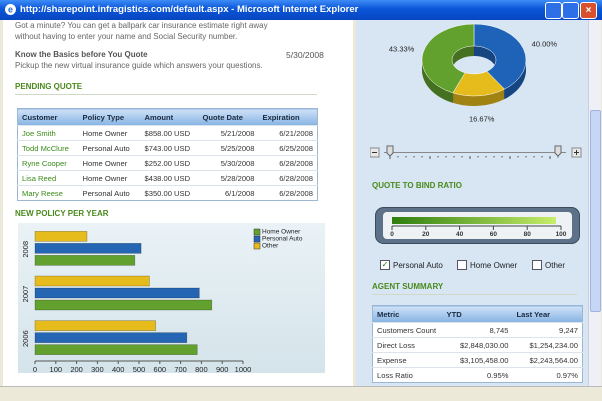 This screenshot has height=401, width=602. What do you see at coordinates (494, 234) in the screenshot?
I see `tick-label: 60` at bounding box center [494, 234].